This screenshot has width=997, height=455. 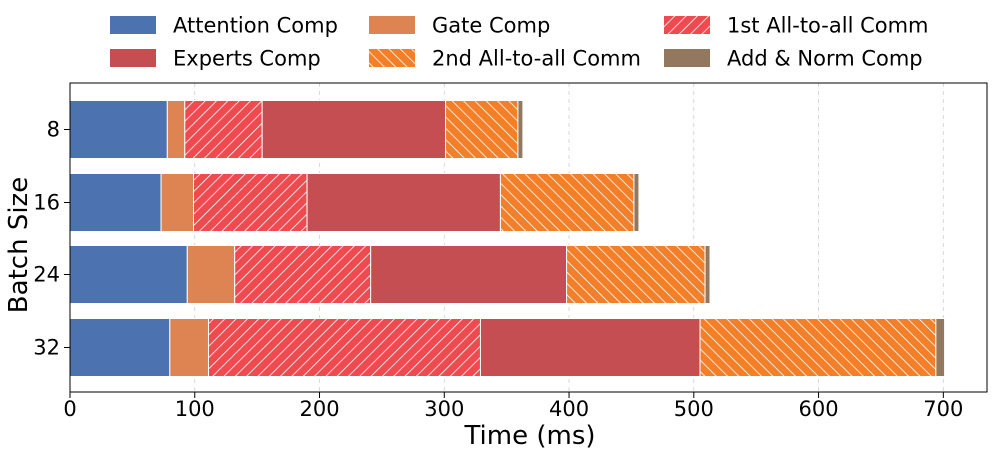 I want to click on legend-label-experts-comp: Experts Comp, so click(x=247, y=59).